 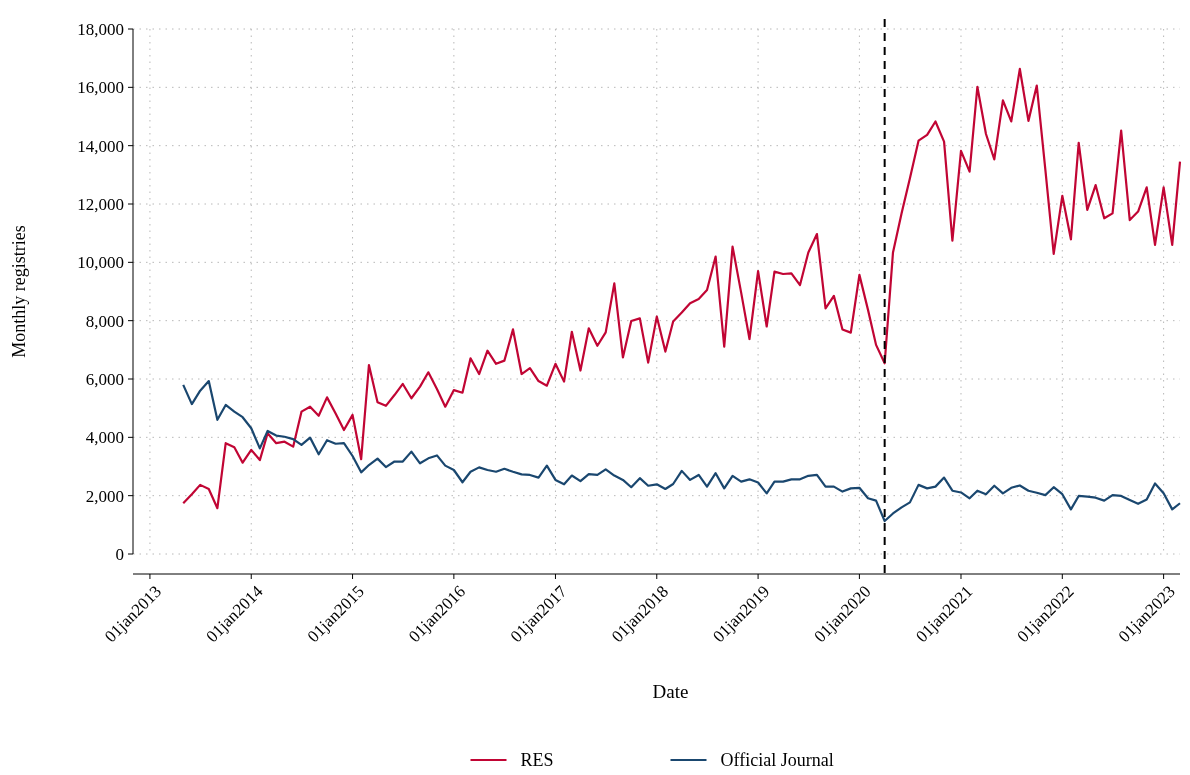 I want to click on y-tick-label: 0, so click(x=119, y=554).